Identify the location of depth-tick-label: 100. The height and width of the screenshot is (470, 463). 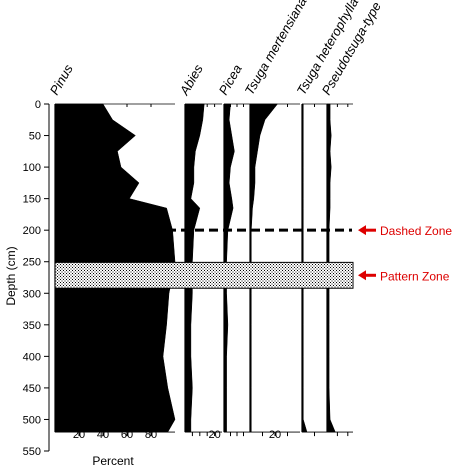
(32, 168).